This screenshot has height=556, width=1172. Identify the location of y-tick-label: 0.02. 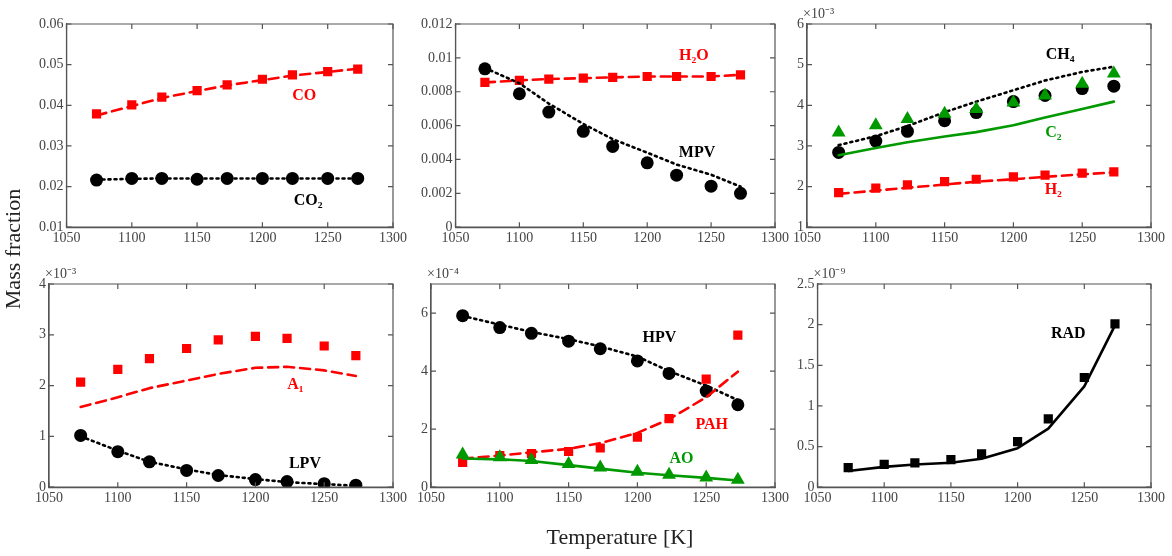
(51, 186).